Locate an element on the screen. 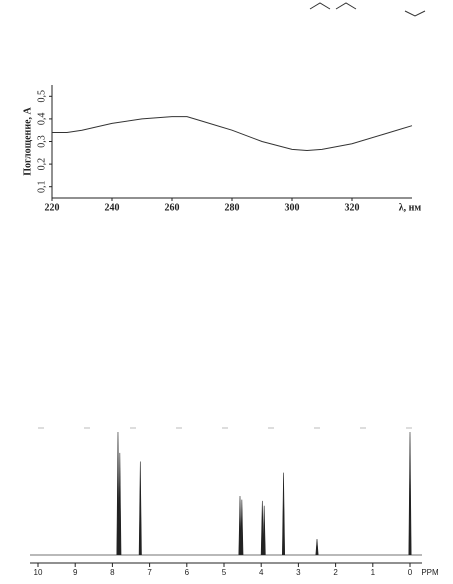 The width and height of the screenshot is (453, 584). x-tick-label: 7 is located at coordinates (149, 572).